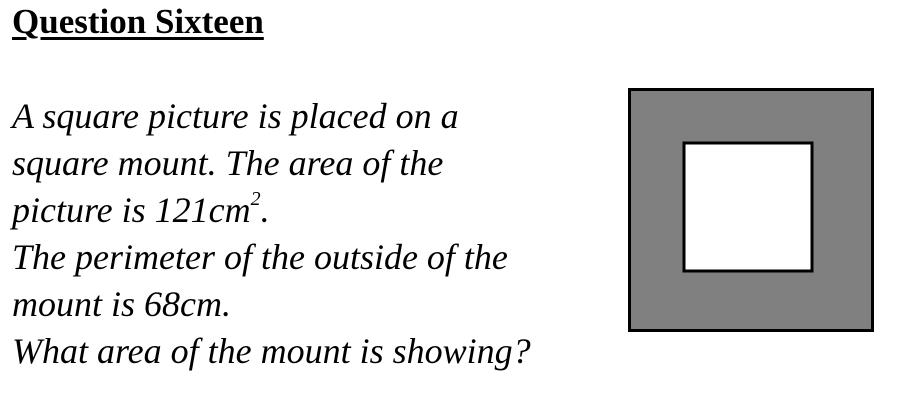 The height and width of the screenshot is (411, 915). What do you see at coordinates (131, 210) in the screenshot?
I see `picture-area-text: picture is 121cm` at bounding box center [131, 210].